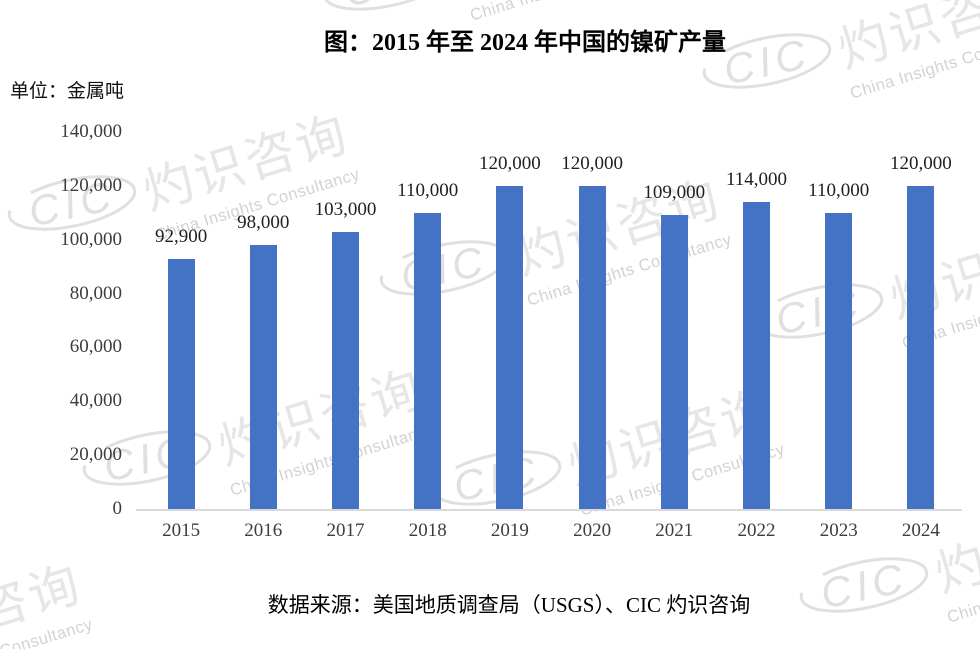 The image size is (980, 649). I want to click on bar-value-label-2017: 103,000, so click(345, 209).